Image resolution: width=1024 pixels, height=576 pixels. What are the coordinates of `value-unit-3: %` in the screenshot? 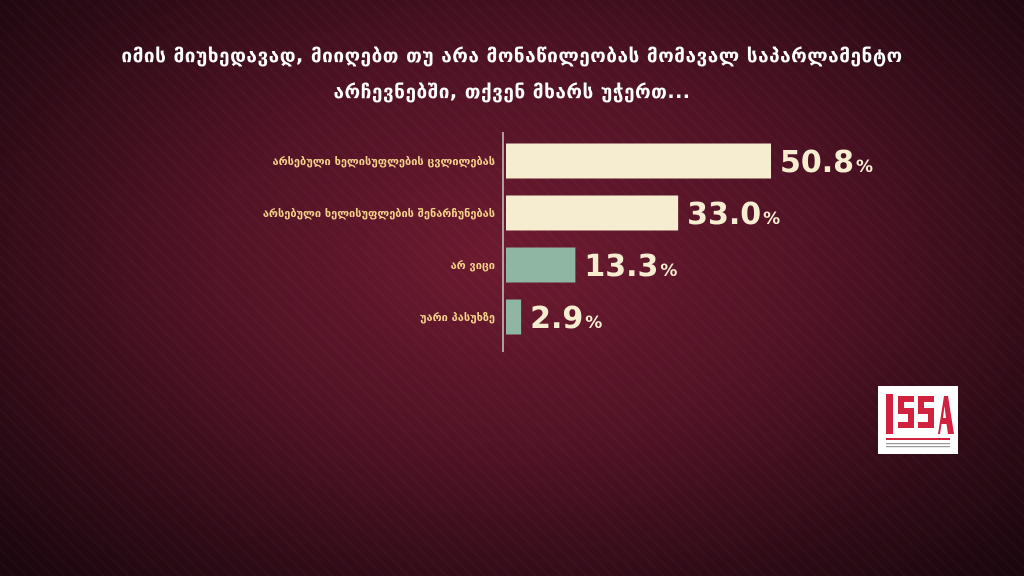 It's located at (668, 271).